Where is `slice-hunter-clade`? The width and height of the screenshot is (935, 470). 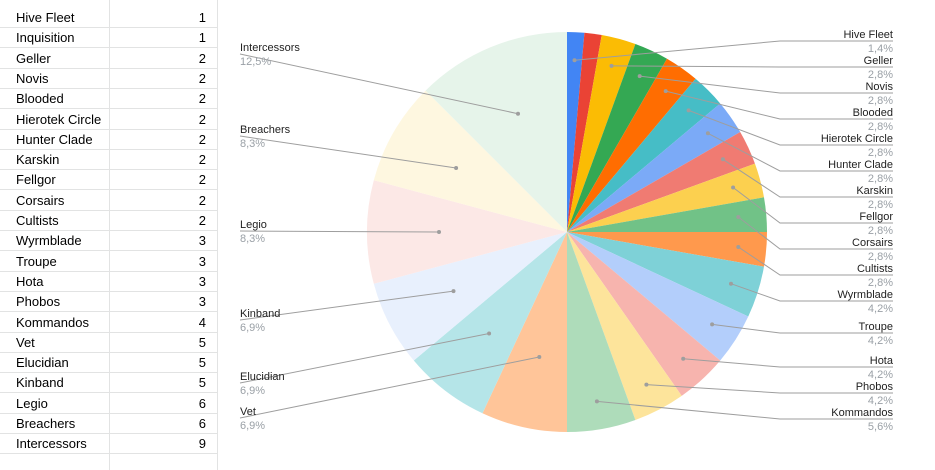
slice-hunter-clade is located at coordinates (654, 167).